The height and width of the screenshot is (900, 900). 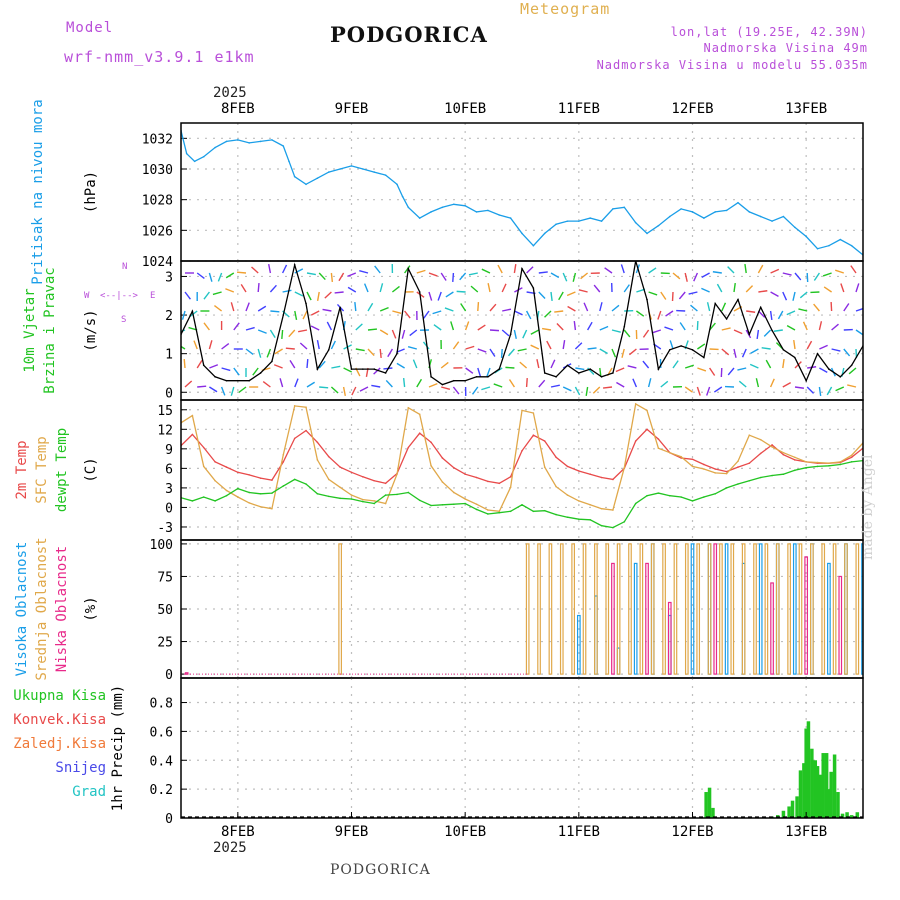 What do you see at coordinates (62, 609) in the screenshot?
I see `side-label: Niska Oblacnost` at bounding box center [62, 609].